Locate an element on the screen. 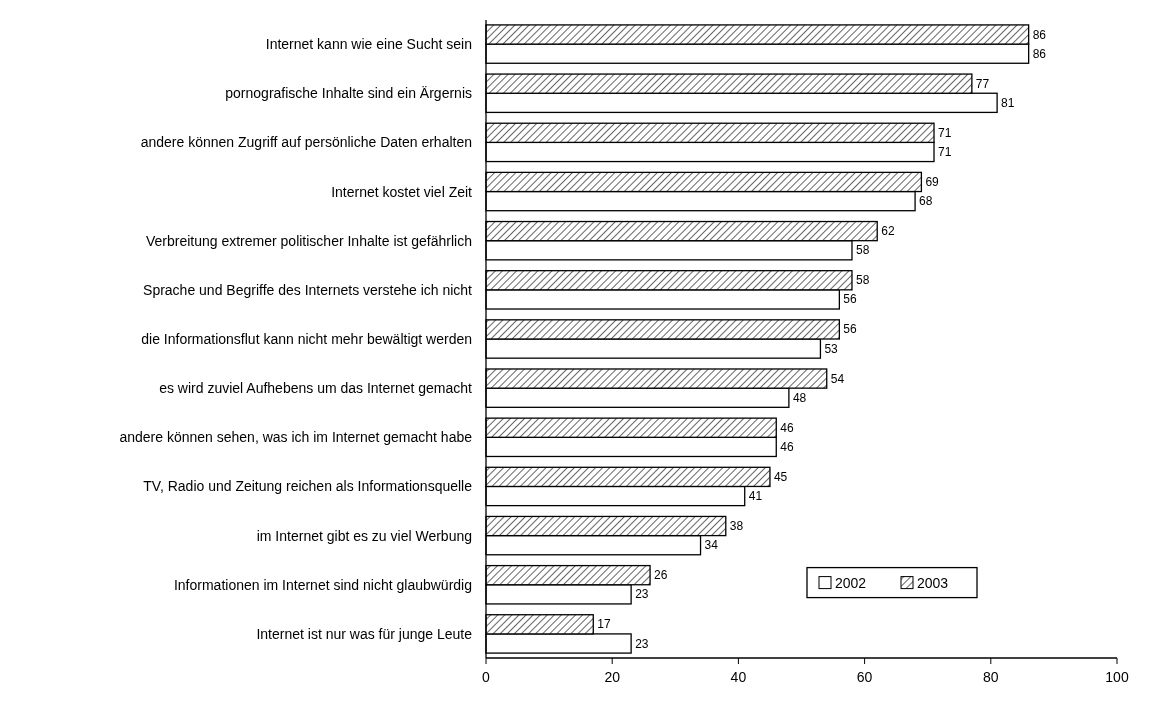  x-tick-label: 40 is located at coordinates (738, 677).